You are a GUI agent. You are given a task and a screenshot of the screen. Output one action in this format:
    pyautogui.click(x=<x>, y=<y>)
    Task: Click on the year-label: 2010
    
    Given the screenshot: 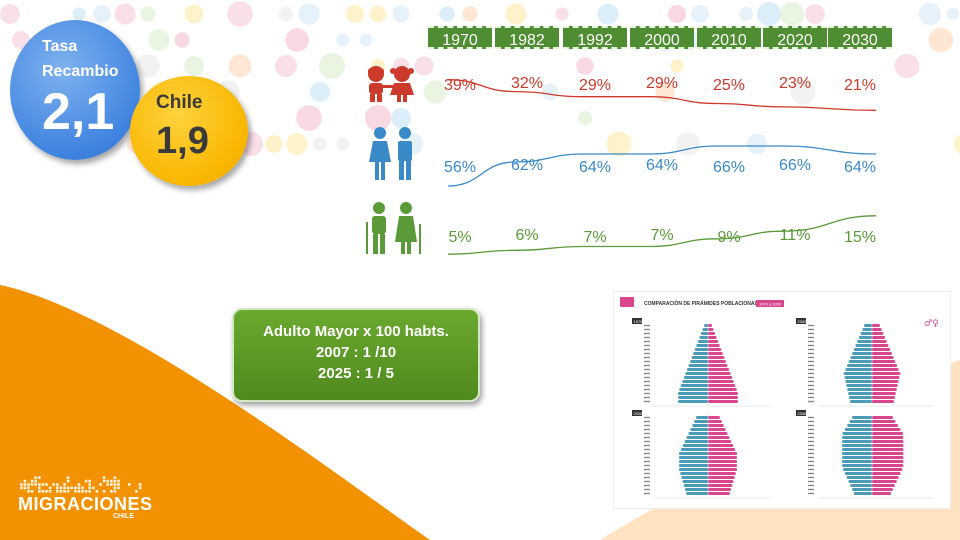 What is the action you would take?
    pyautogui.click(x=729, y=37)
    